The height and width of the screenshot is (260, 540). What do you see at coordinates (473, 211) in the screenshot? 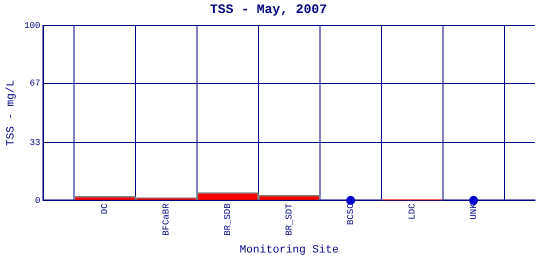
I see `x-tick-label: UNK` at bounding box center [473, 211].